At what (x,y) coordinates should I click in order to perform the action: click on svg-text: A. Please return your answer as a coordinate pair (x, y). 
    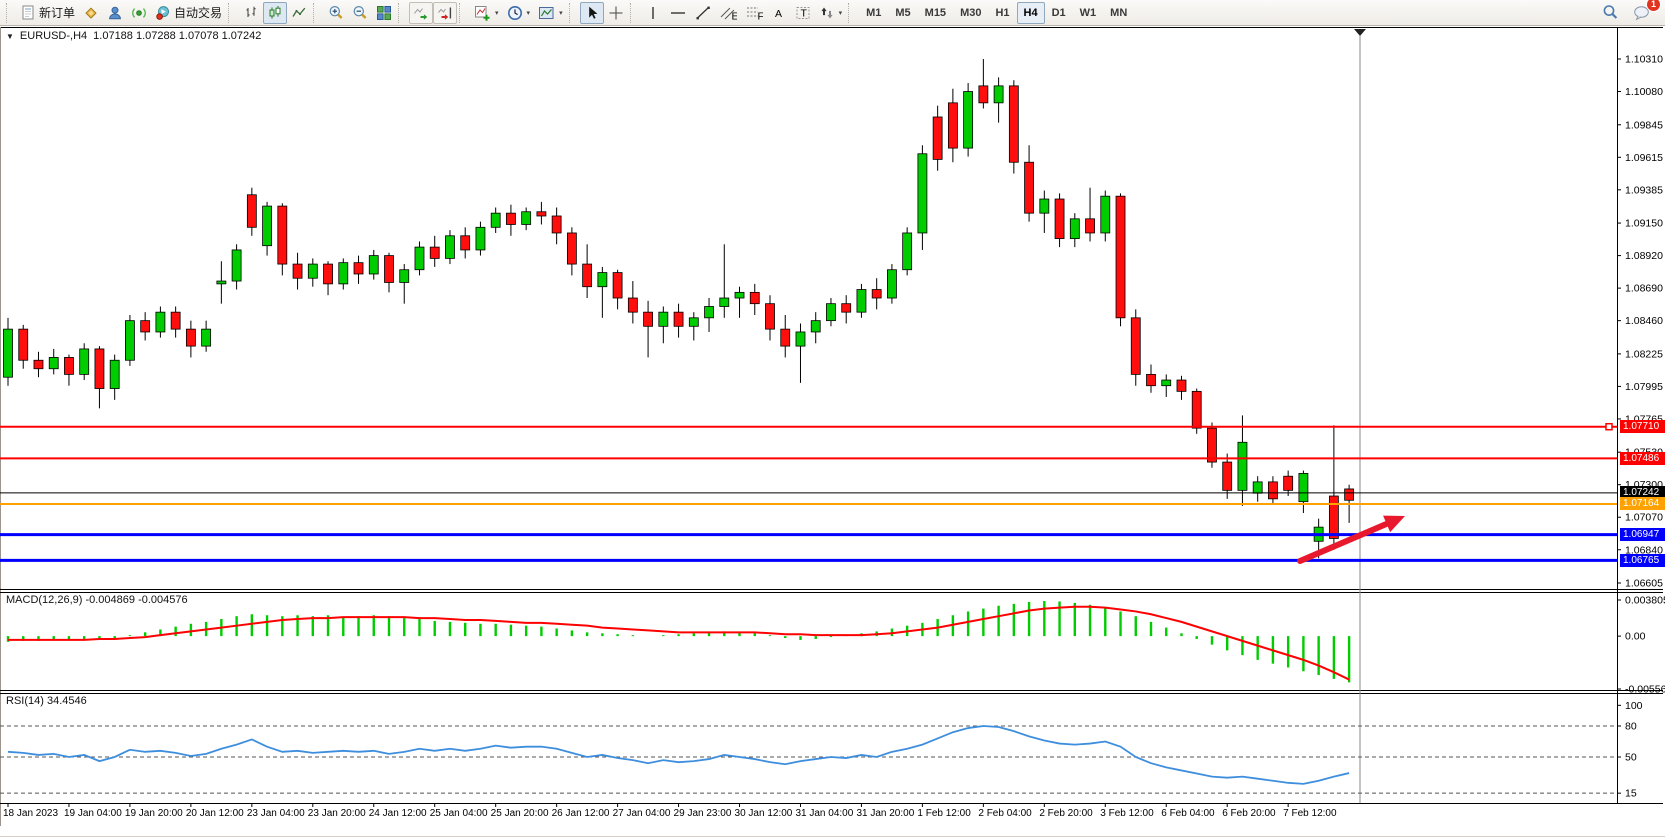
    Looking at the image, I should click on (778, 14).